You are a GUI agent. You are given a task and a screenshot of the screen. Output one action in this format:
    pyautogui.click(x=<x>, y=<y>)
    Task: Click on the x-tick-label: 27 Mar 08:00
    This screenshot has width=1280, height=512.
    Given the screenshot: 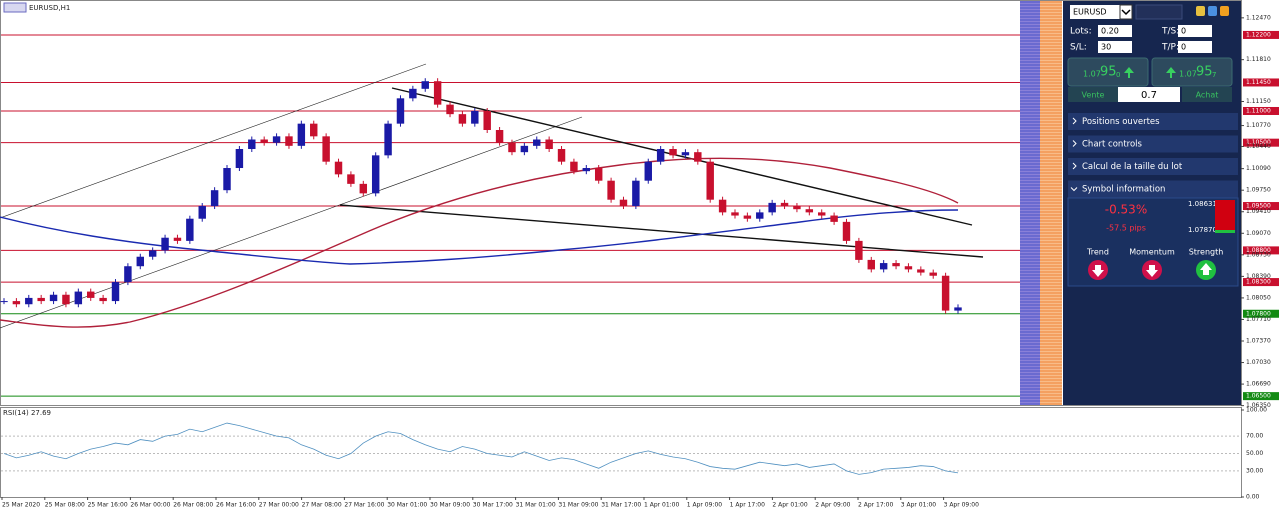 What is the action you would take?
    pyautogui.click(x=322, y=505)
    